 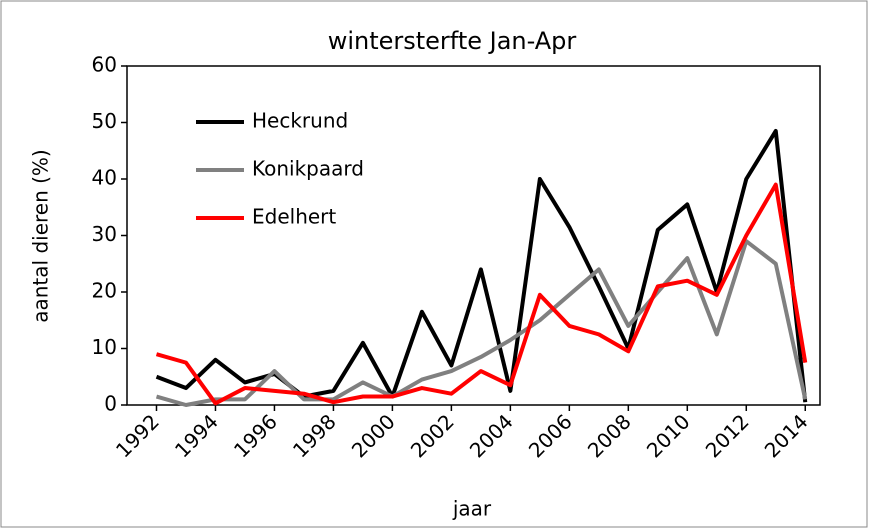 What do you see at coordinates (41, 236) in the screenshot?
I see `y-axis-label: aantal dieren (%)` at bounding box center [41, 236].